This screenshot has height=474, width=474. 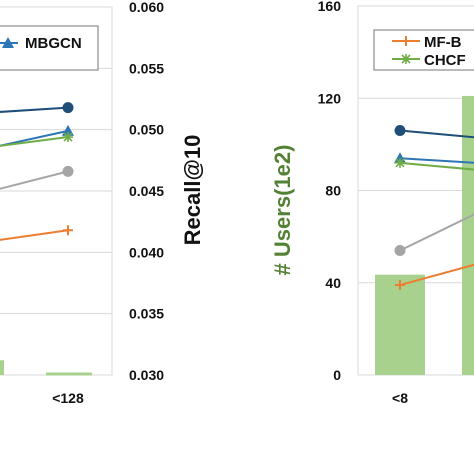 What do you see at coordinates (443, 42) in the screenshot?
I see `legend-label-mf-b: MF-B` at bounding box center [443, 42].